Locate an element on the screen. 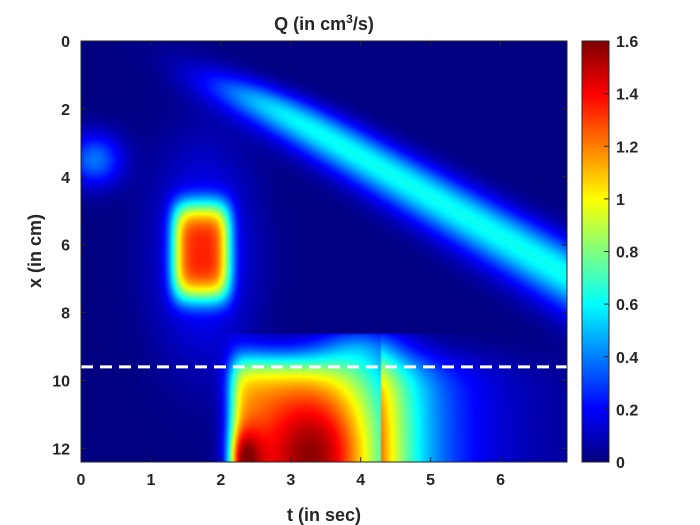 The height and width of the screenshot is (525, 700). colorbar-tick-label: 0.8 is located at coordinates (627, 253).